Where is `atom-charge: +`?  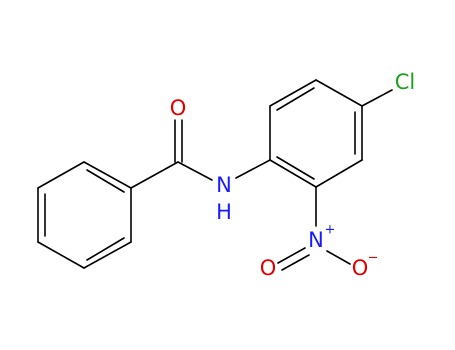 atom-charge: + is located at coordinates (330, 230).